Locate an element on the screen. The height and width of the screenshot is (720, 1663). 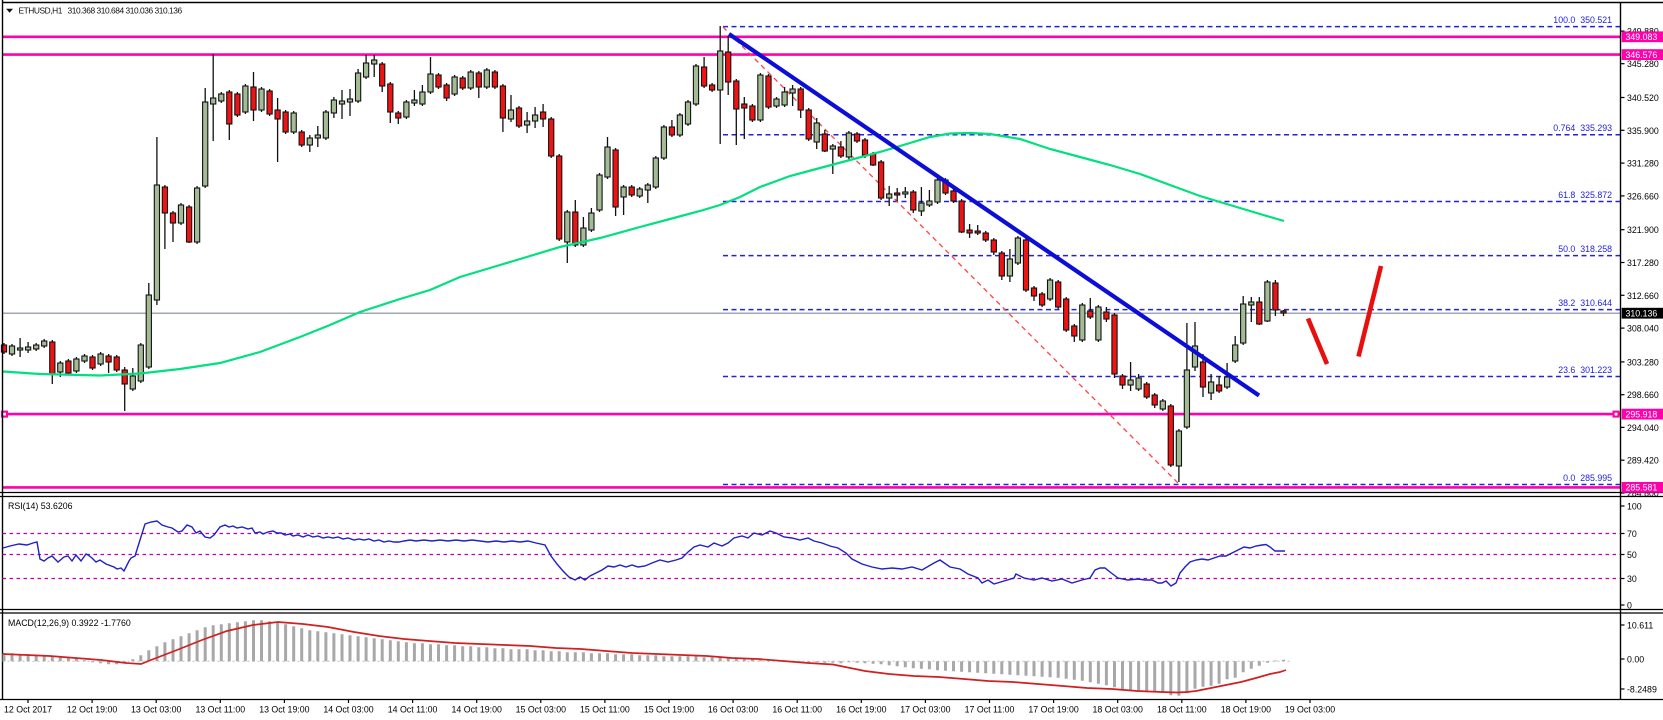
svg-text: 70 is located at coordinates (1632, 534).